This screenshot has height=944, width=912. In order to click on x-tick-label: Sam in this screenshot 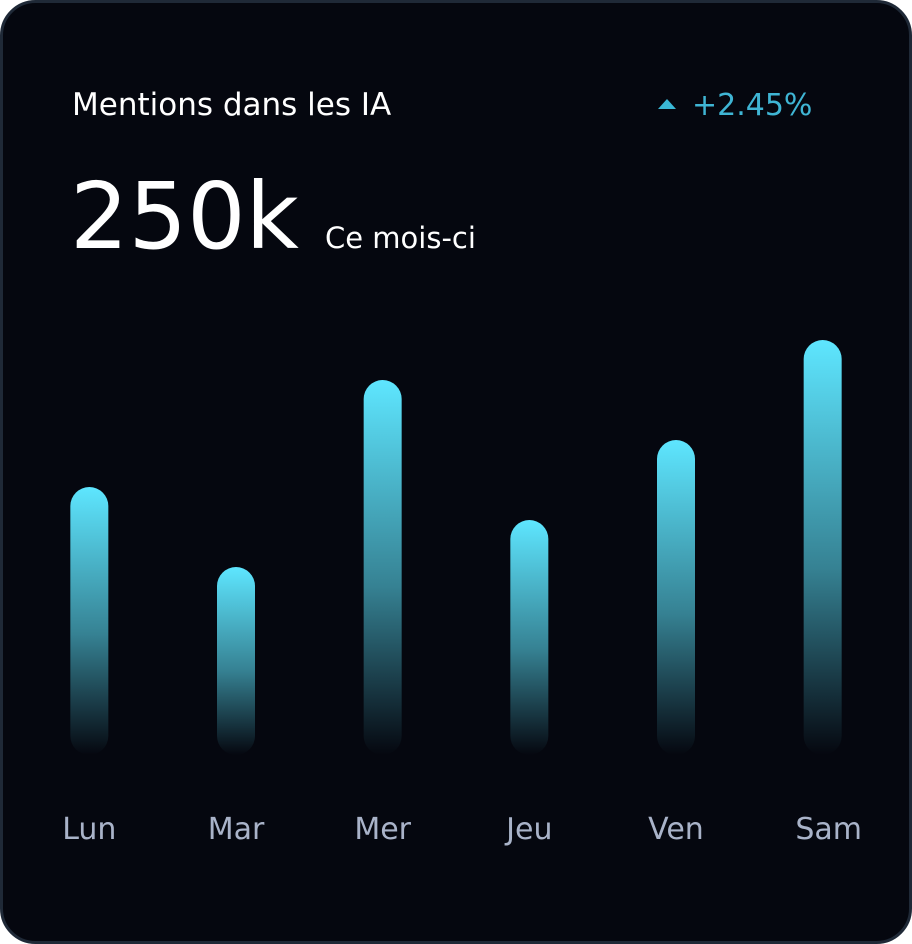, I will do `click(828, 829)`.